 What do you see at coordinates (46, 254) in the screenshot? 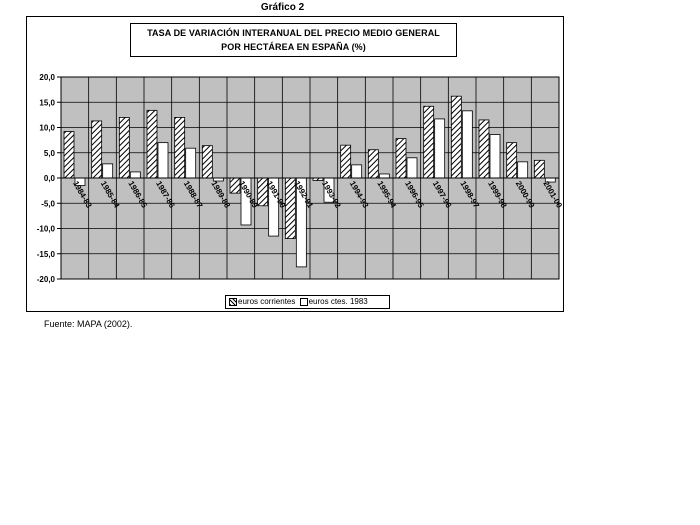
I see `y-tick-label: -15,0` at bounding box center [46, 254].